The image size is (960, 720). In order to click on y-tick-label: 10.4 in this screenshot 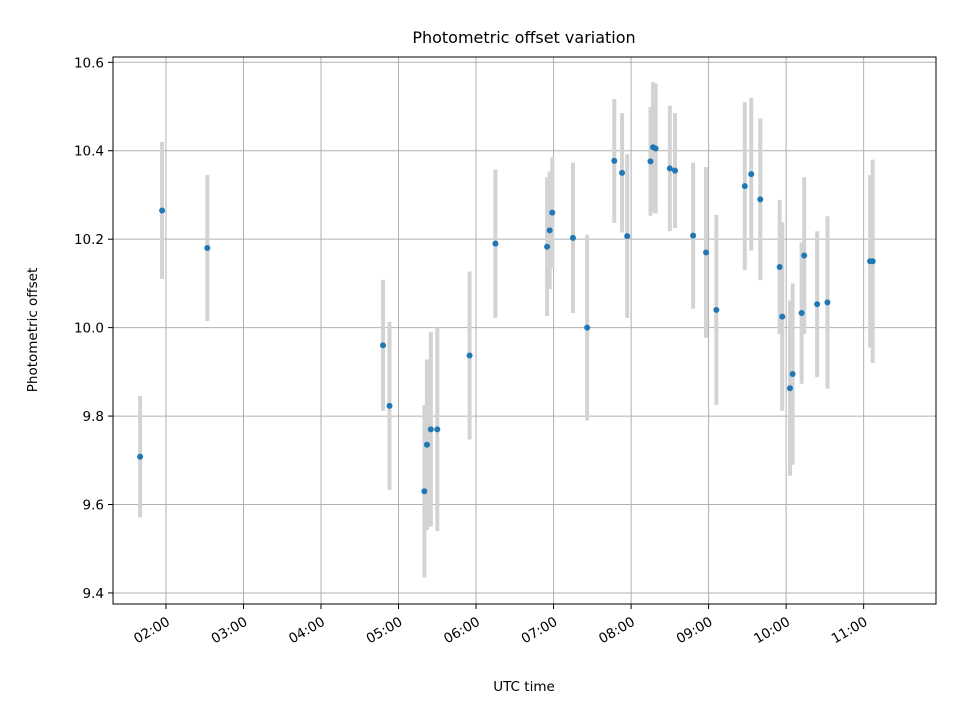, I will do `click(89, 152)`.